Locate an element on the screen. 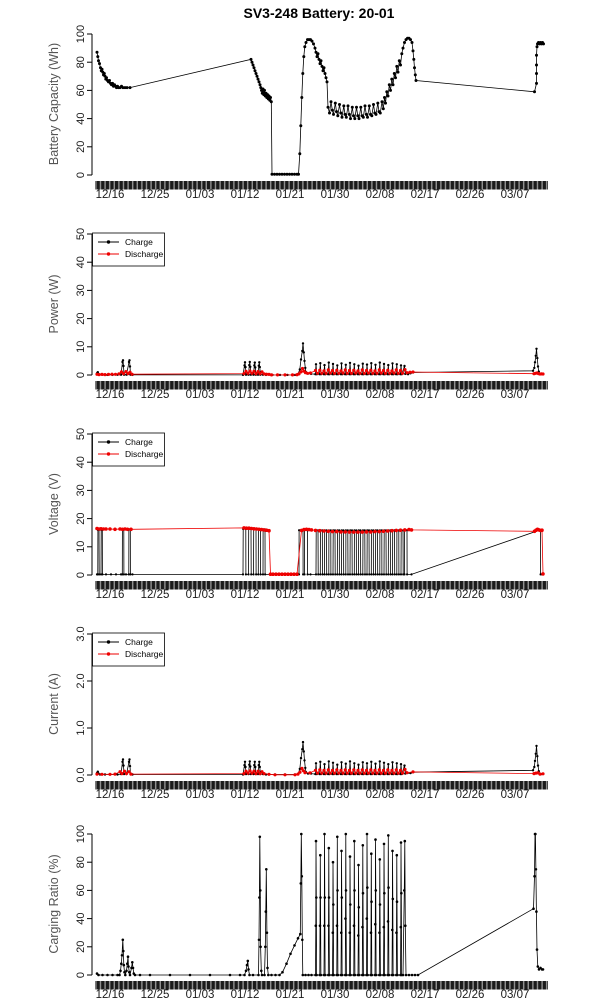  x-tick-label: 12/25 is located at coordinates (155, 594).